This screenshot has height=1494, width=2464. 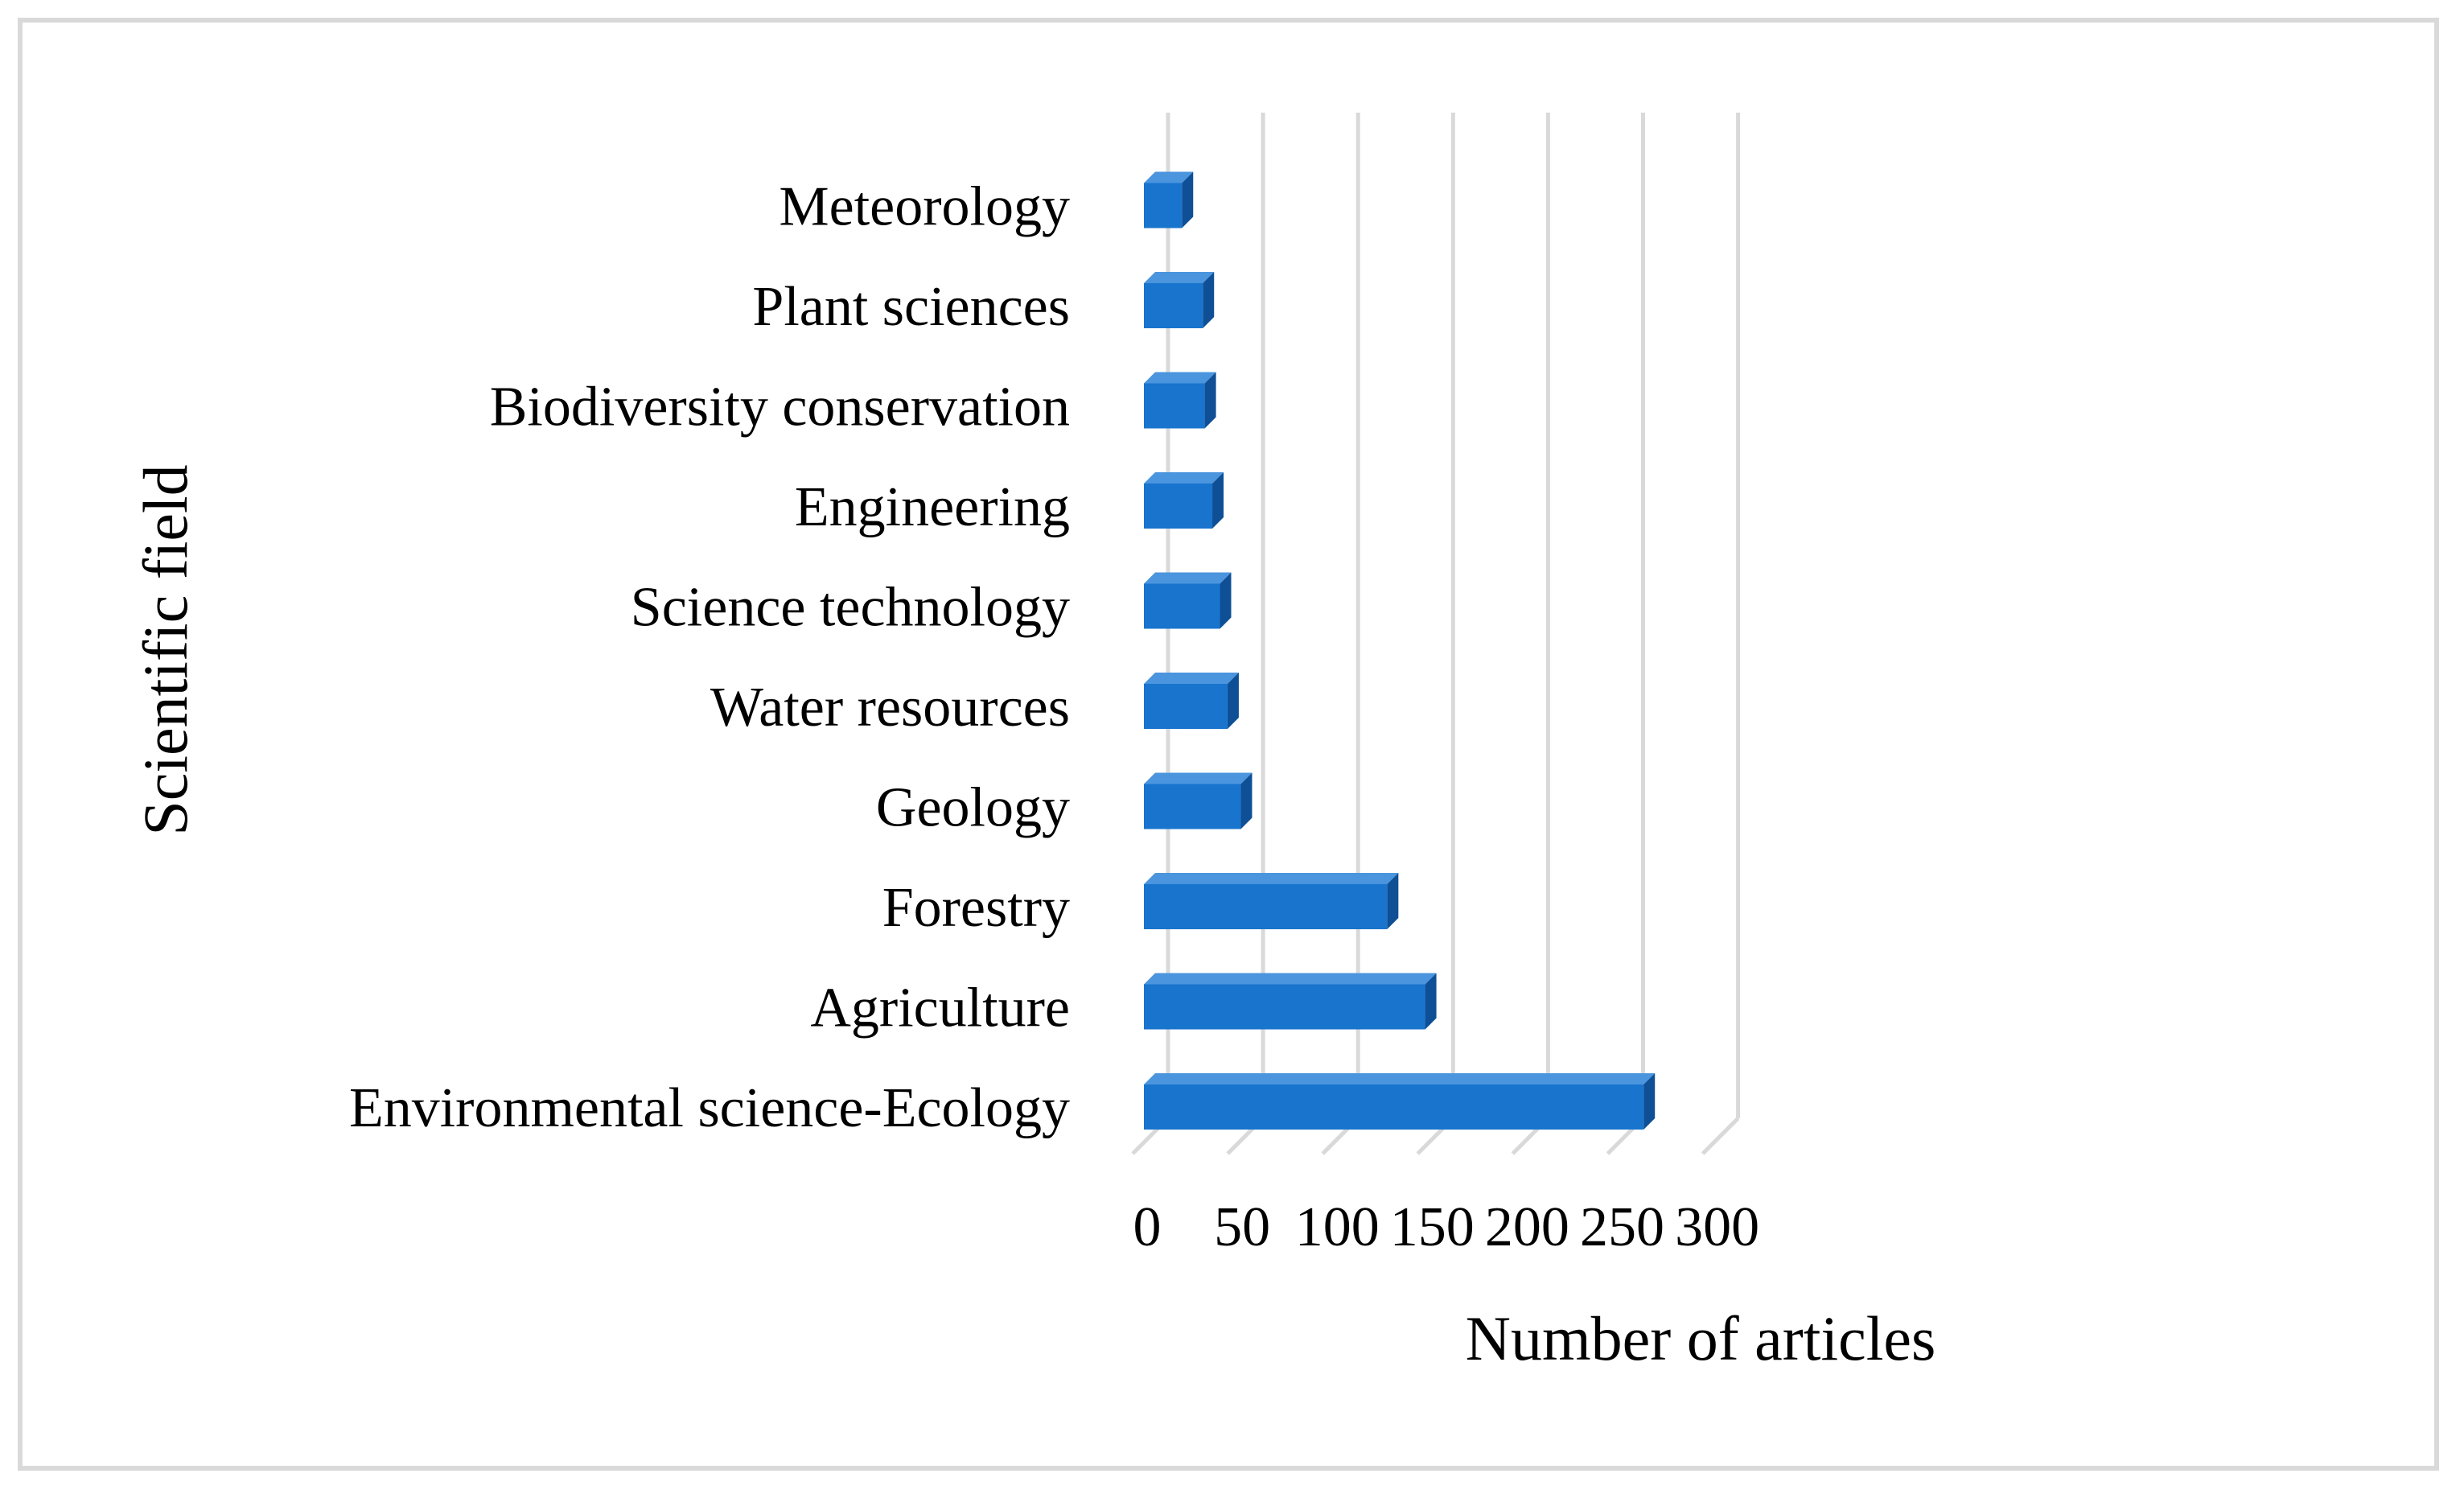 I want to click on category-label: Water resources, so click(x=890, y=708).